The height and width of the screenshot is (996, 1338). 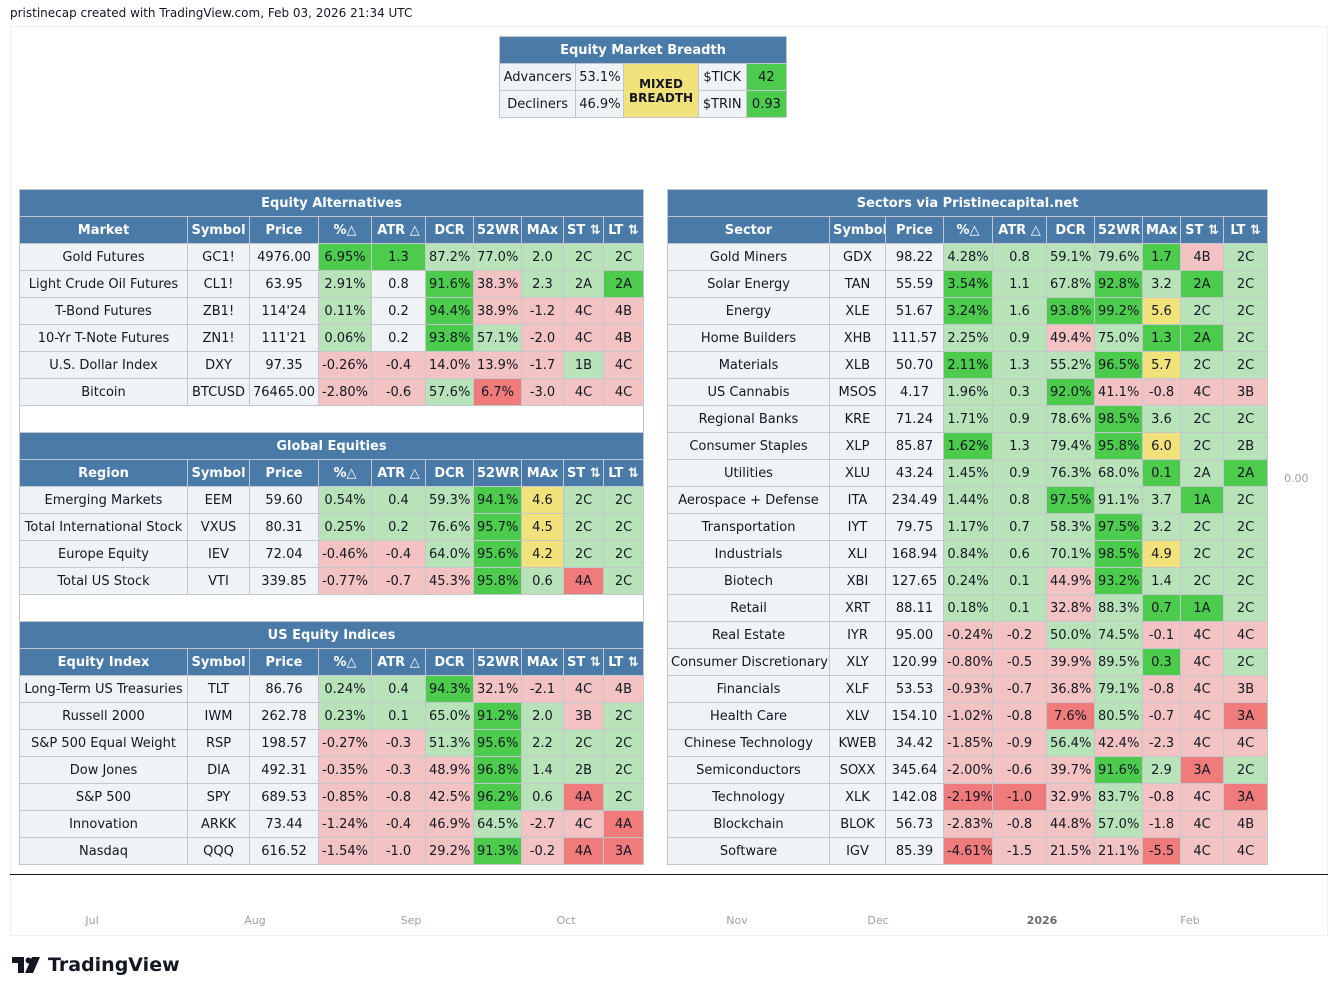 What do you see at coordinates (398, 527) in the screenshot?
I see `cell-atr: 0.2` at bounding box center [398, 527].